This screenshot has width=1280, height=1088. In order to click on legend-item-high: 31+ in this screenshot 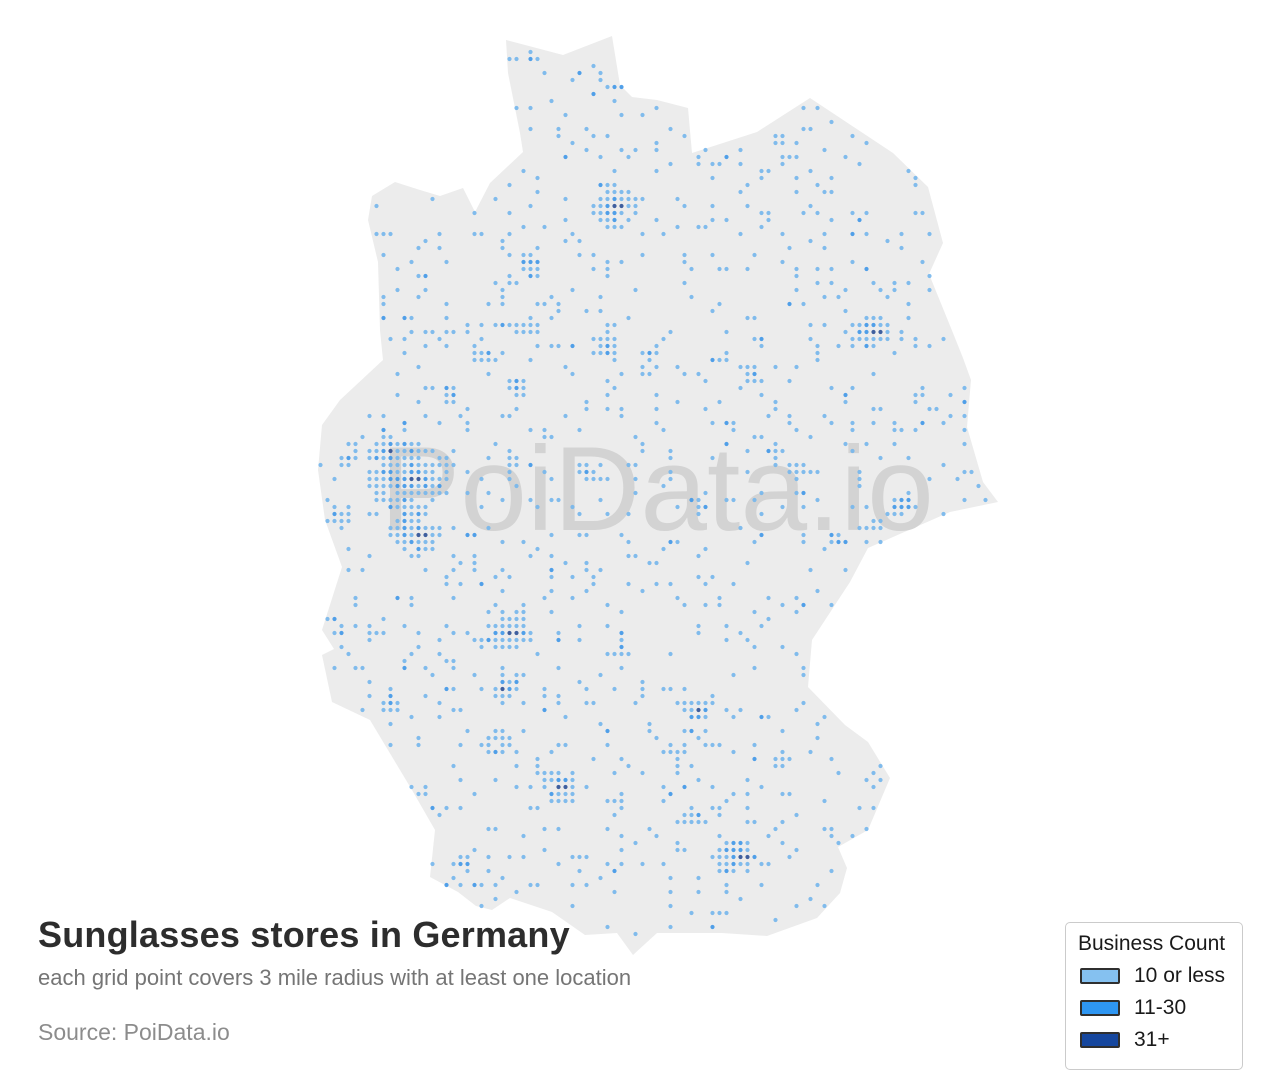, I will do `click(1155, 1040)`.